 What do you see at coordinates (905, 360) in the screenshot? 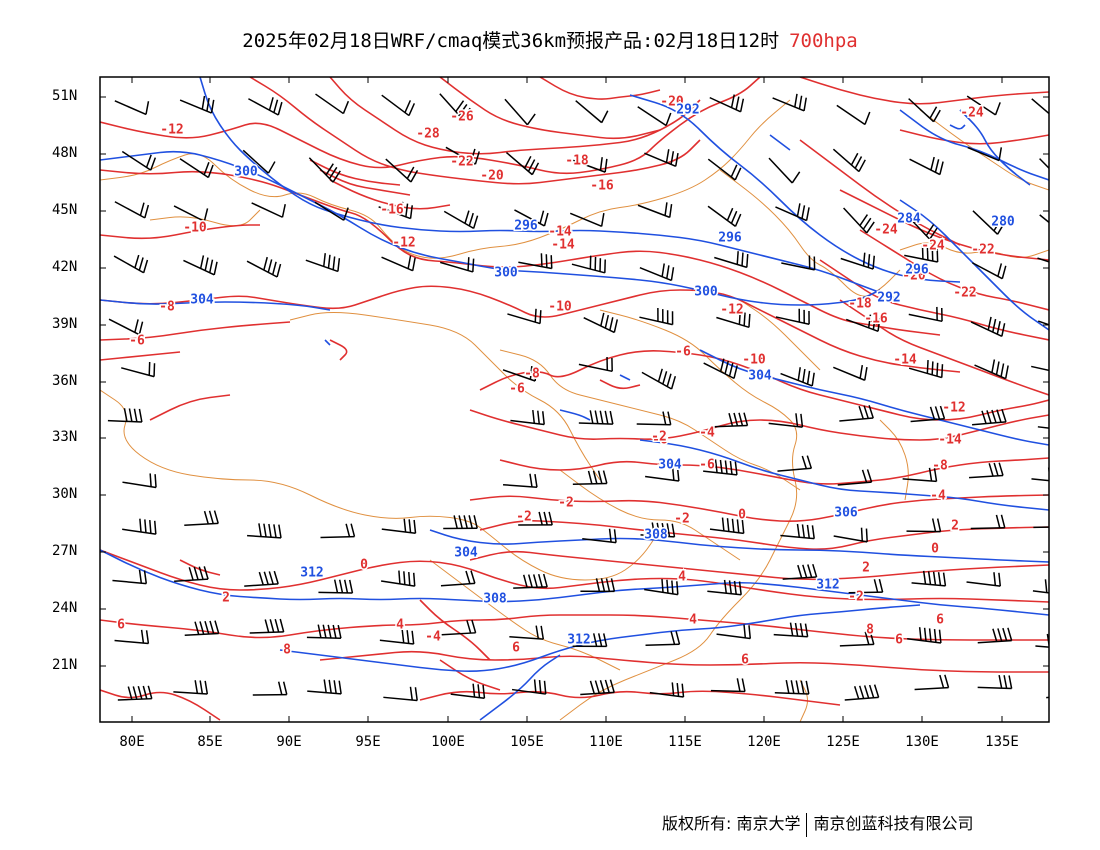
I see `temperature-label: -14` at bounding box center [905, 360].